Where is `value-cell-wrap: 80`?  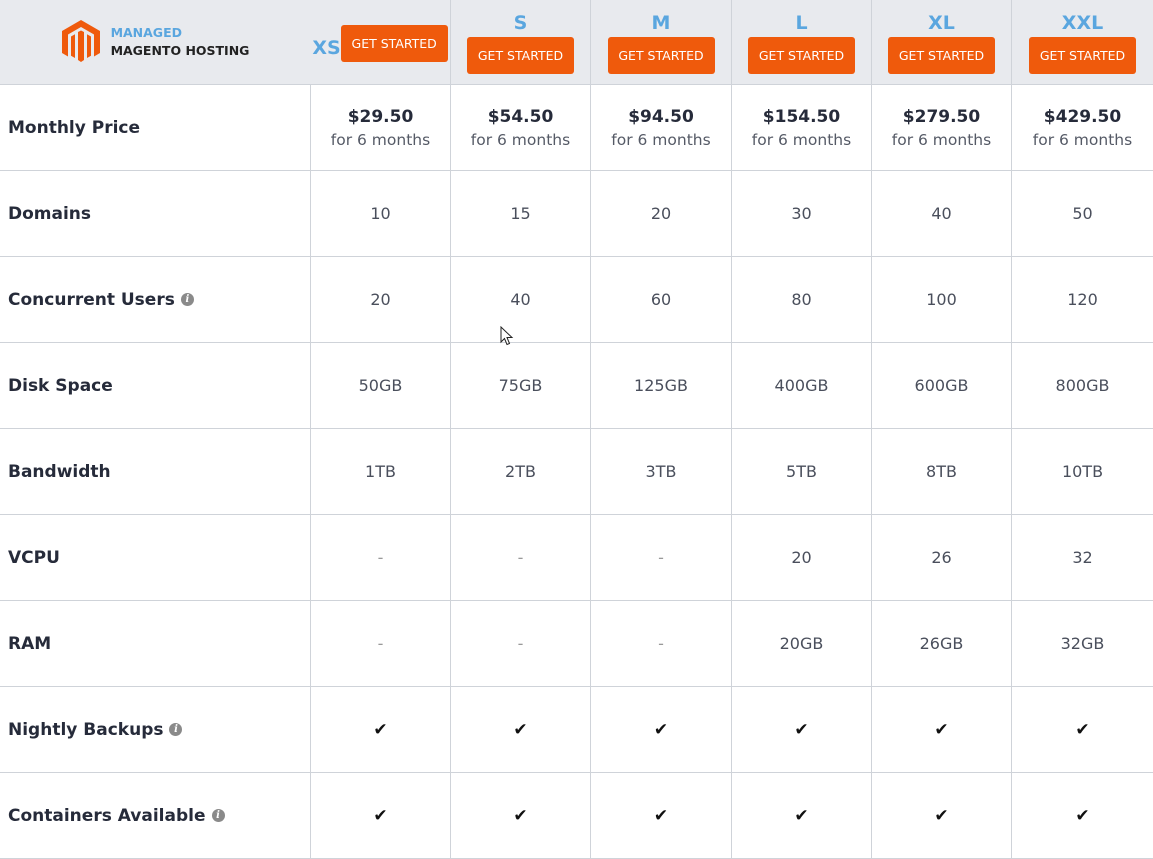 value-cell-wrap: 80 is located at coordinates (801, 299).